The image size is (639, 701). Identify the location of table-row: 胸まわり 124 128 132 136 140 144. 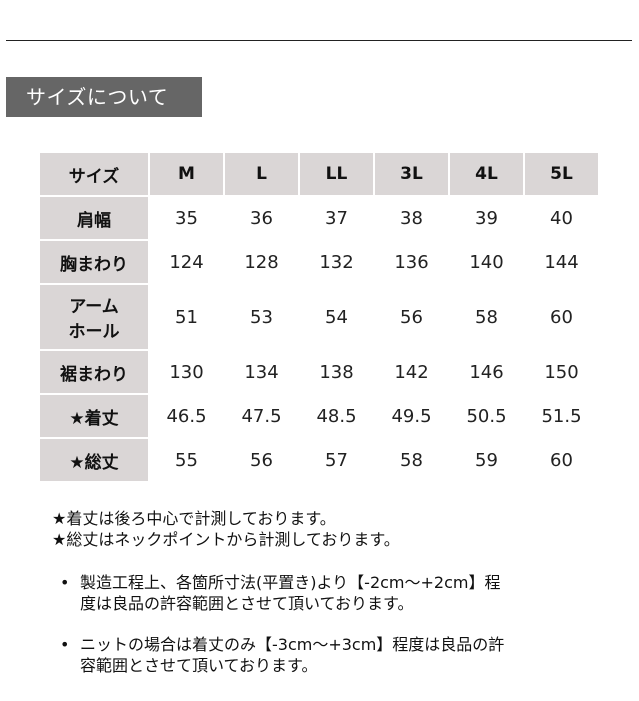
(319, 262).